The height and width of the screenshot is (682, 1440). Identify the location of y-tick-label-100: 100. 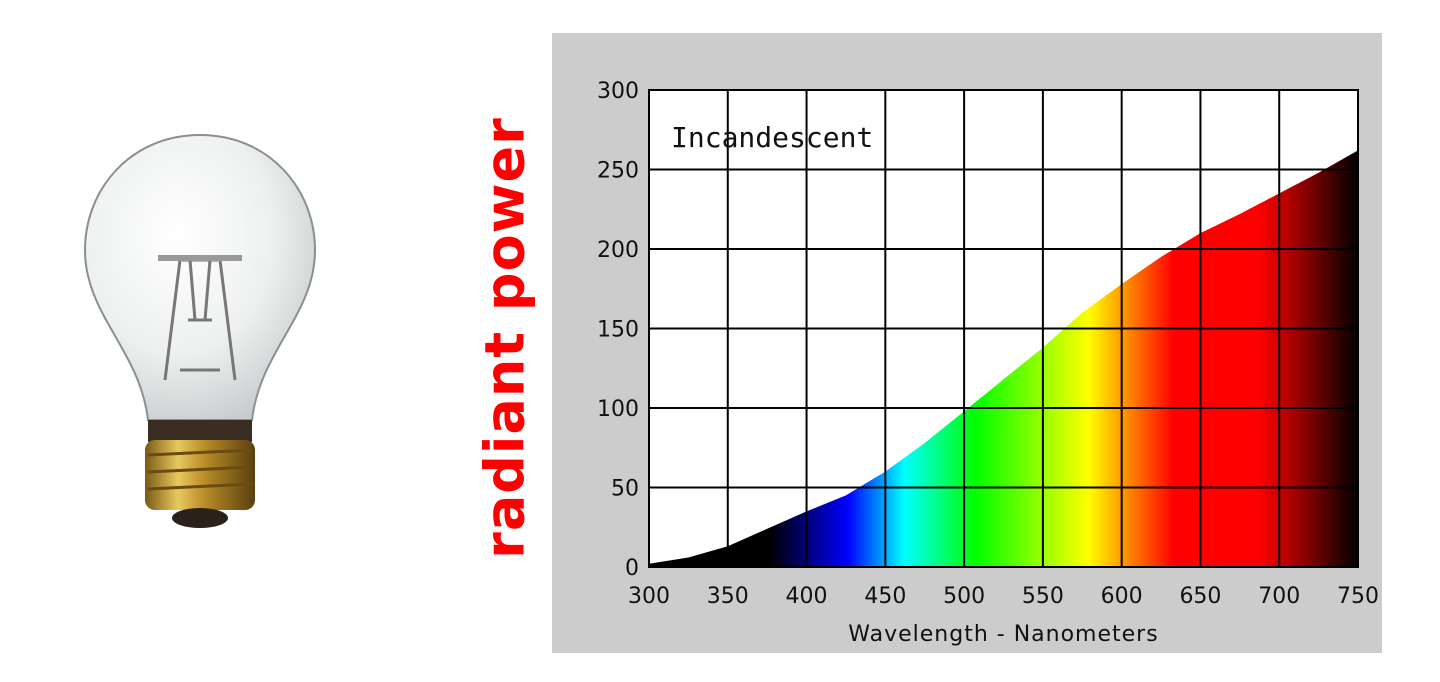
(618, 409).